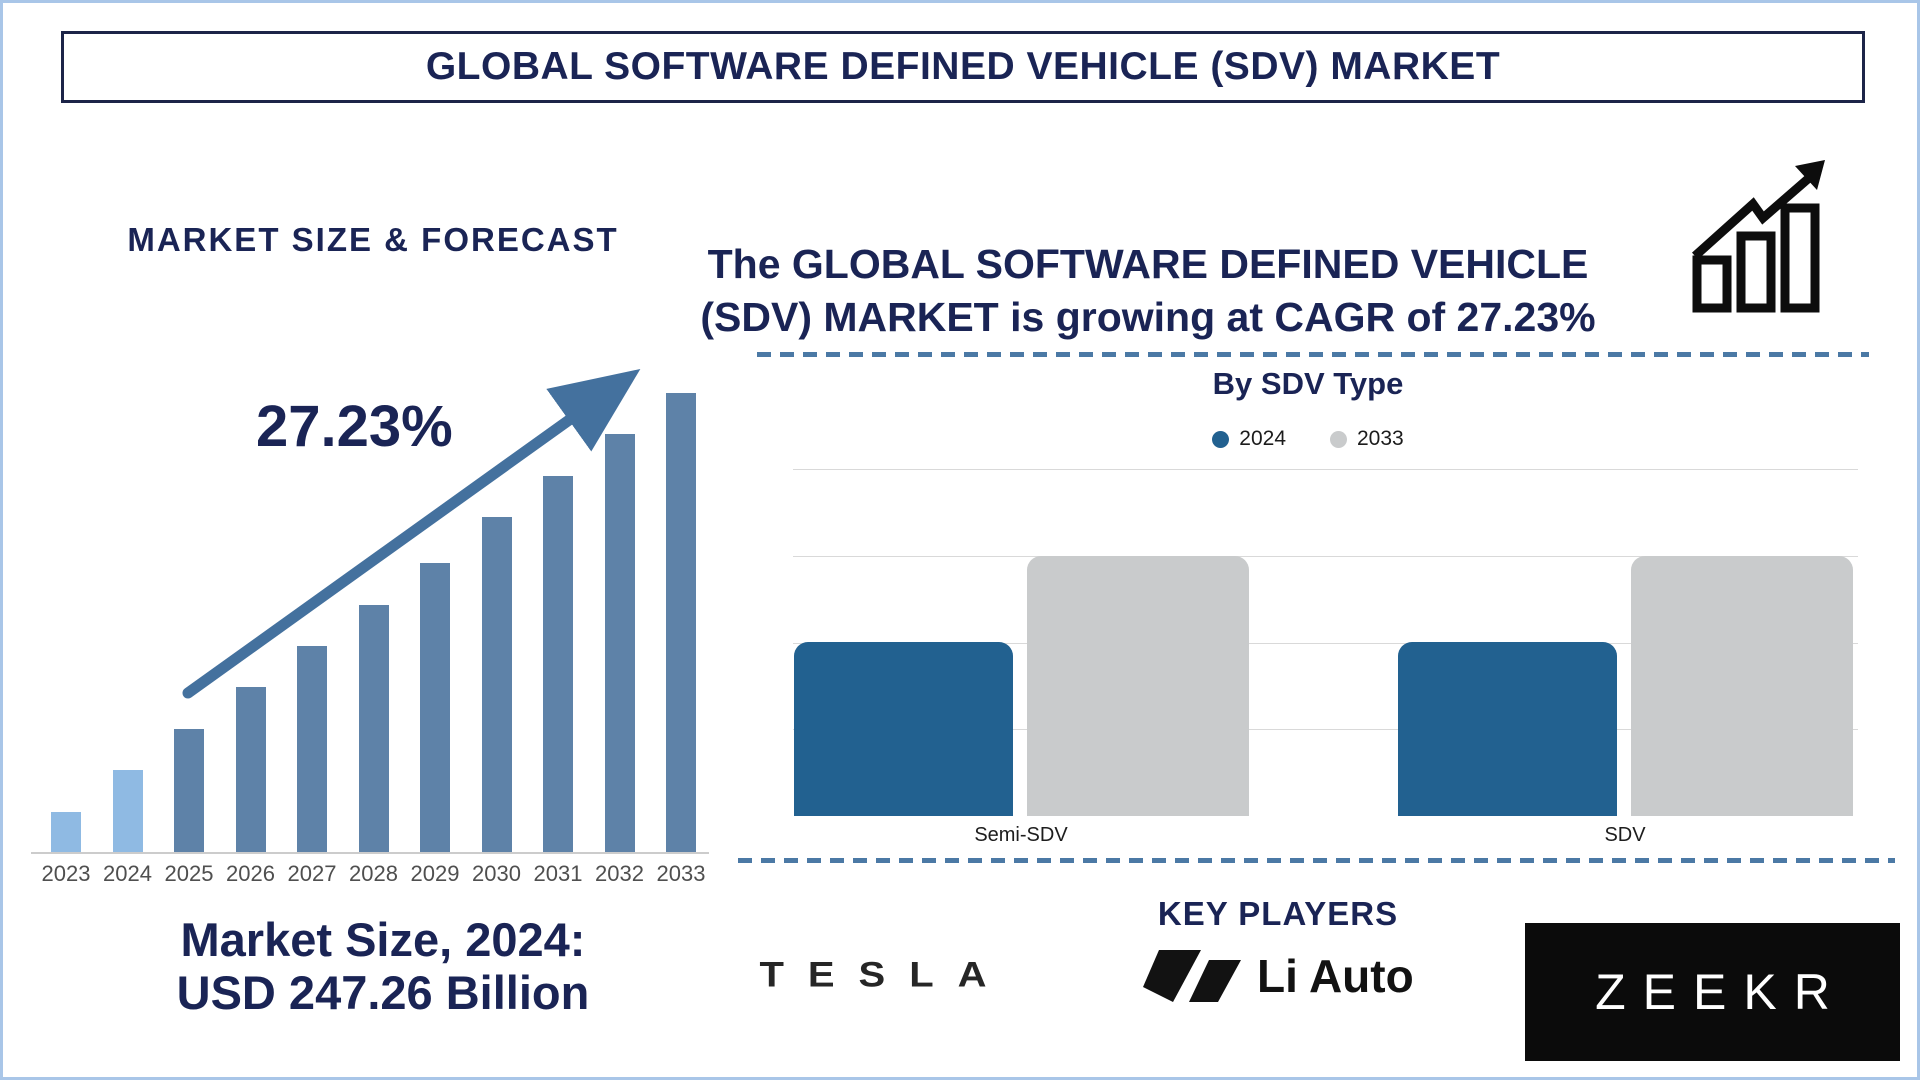 This screenshot has height=1080, width=1920. I want to click on forecast-bar-2027, so click(312, 749).